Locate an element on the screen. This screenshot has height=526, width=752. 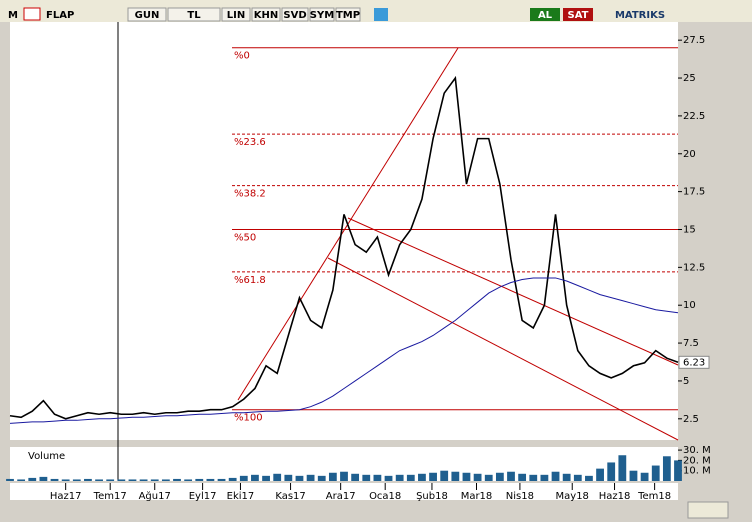
x-tick-label: Eki17 is located at coordinates (241, 496).